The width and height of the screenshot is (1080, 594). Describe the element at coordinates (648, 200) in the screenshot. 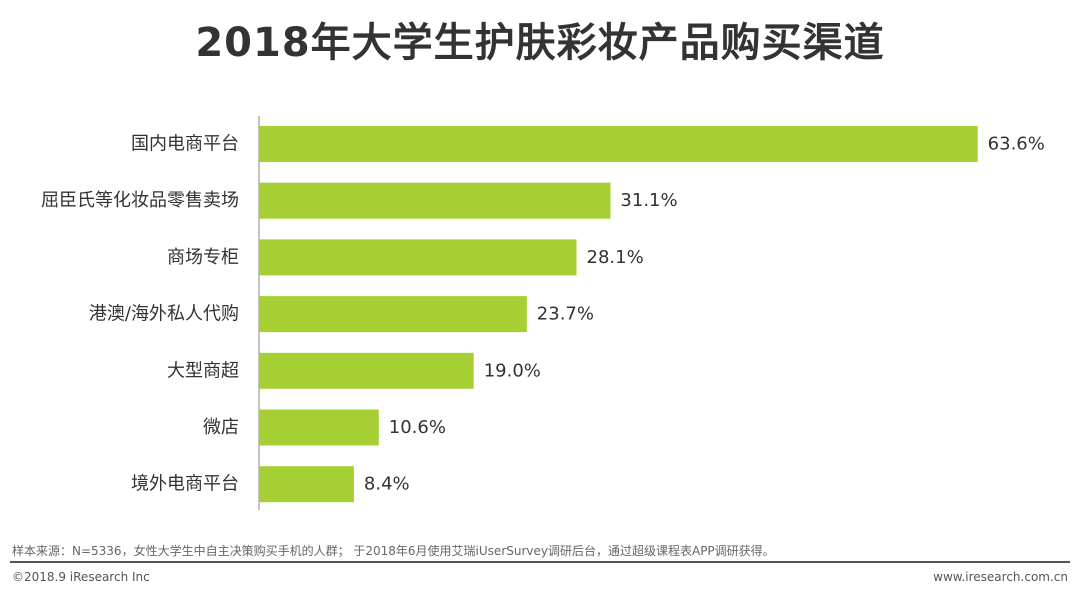

I see `bar-value-label: 31.1%` at that location.